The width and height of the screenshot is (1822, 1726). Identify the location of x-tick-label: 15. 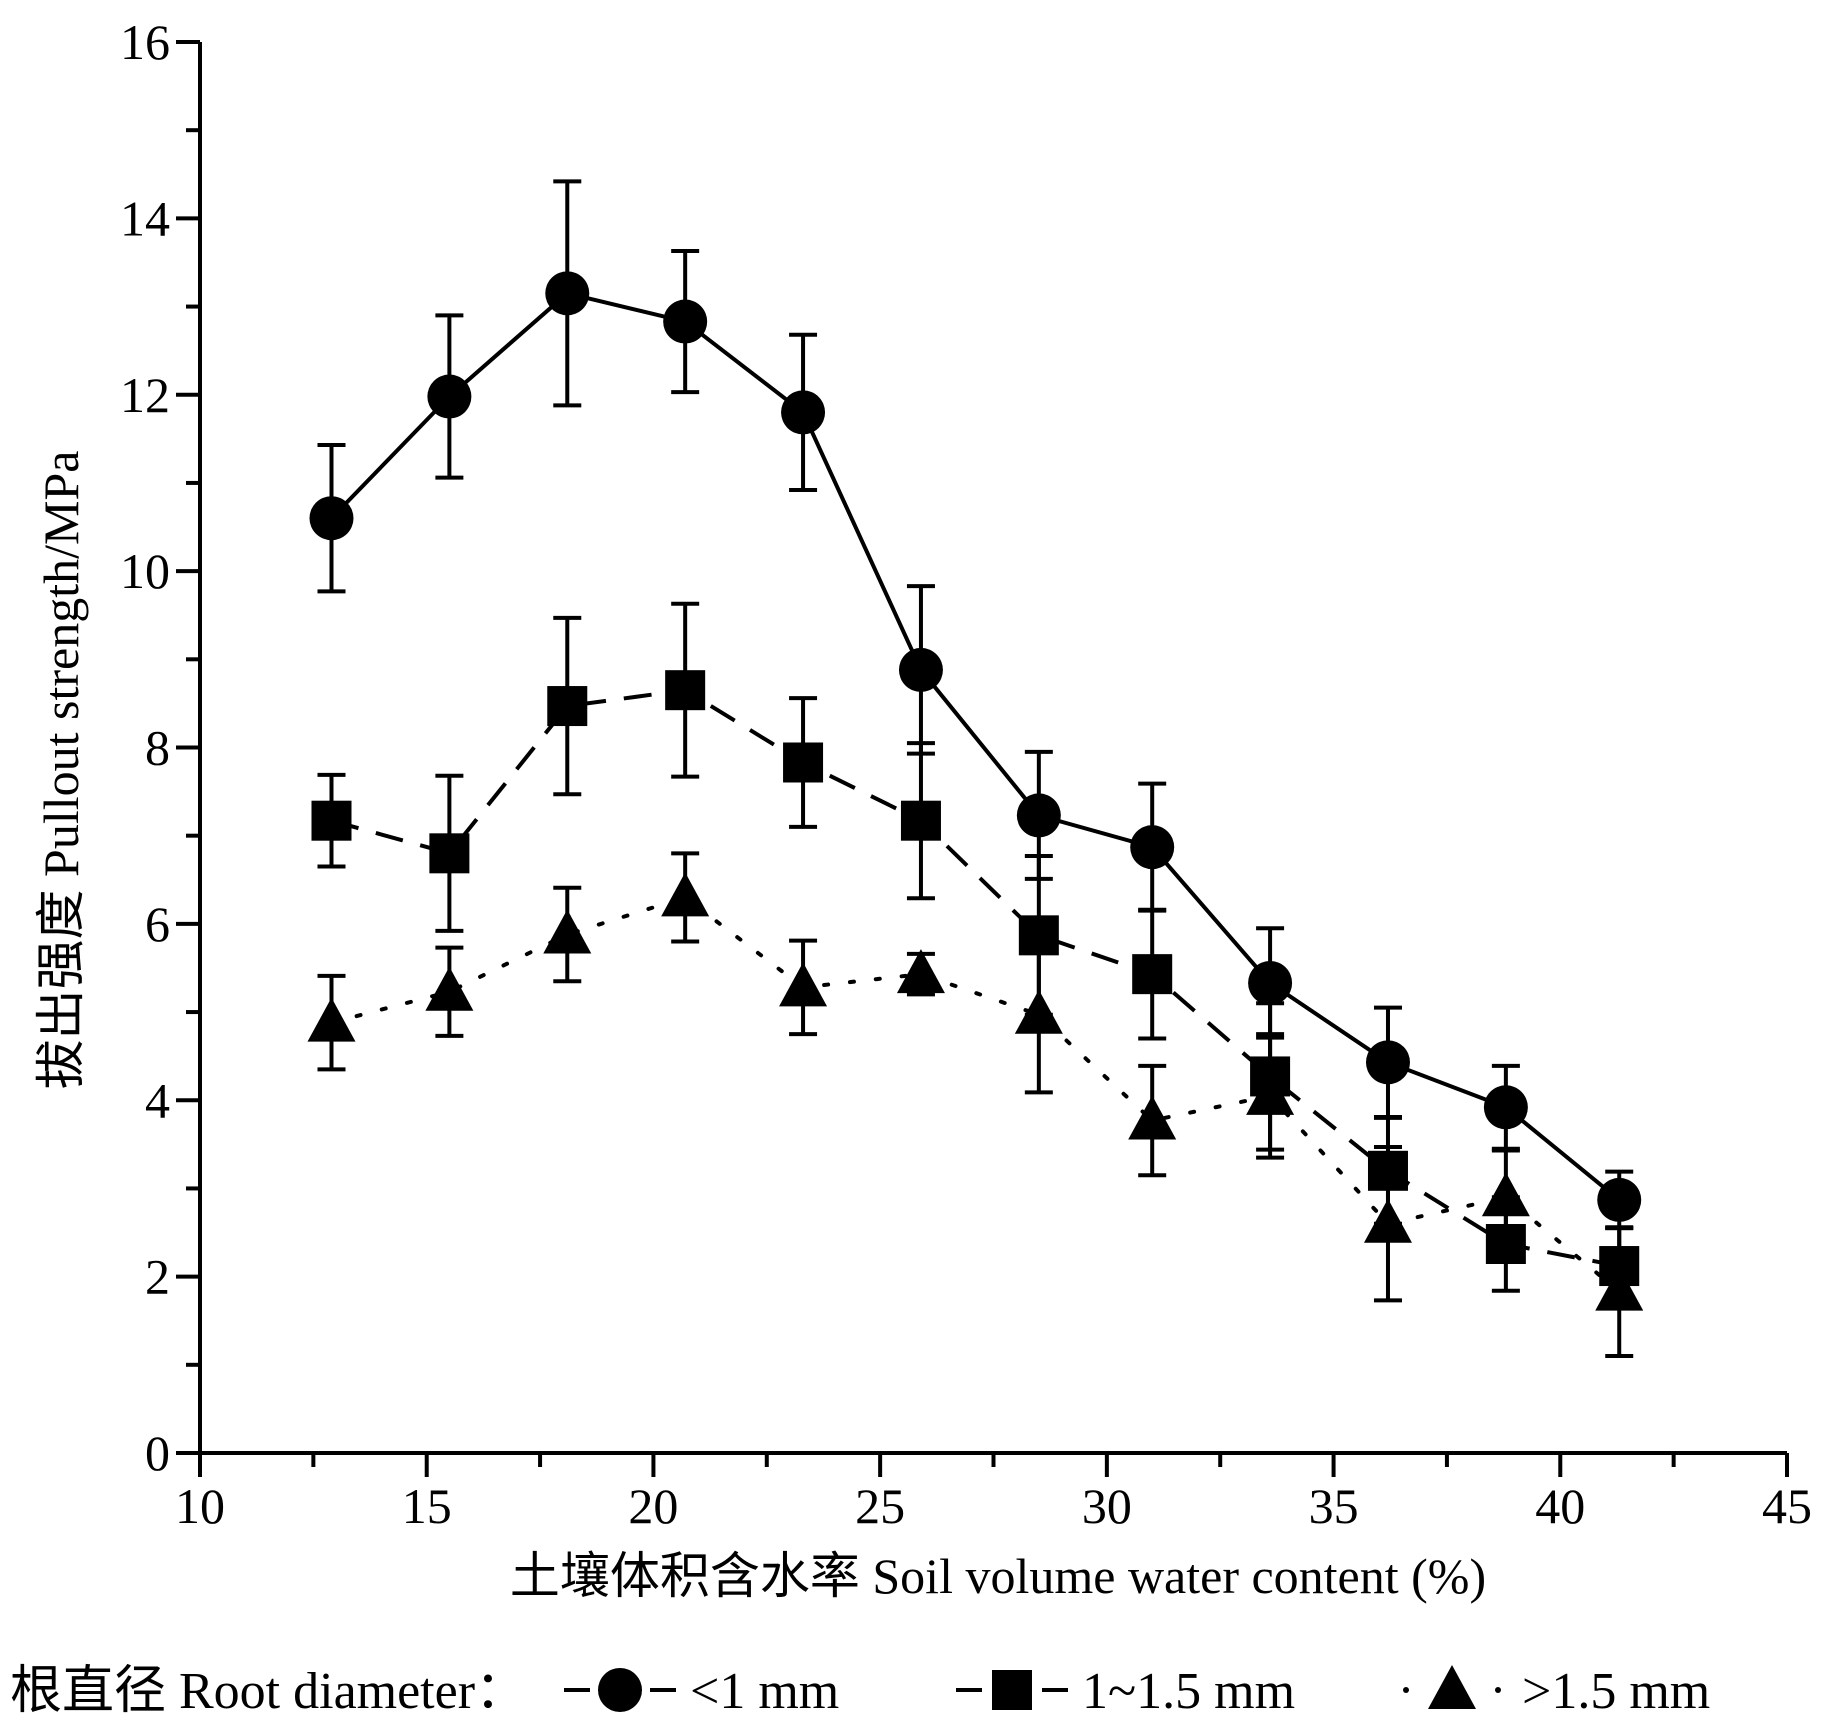
(427, 1506).